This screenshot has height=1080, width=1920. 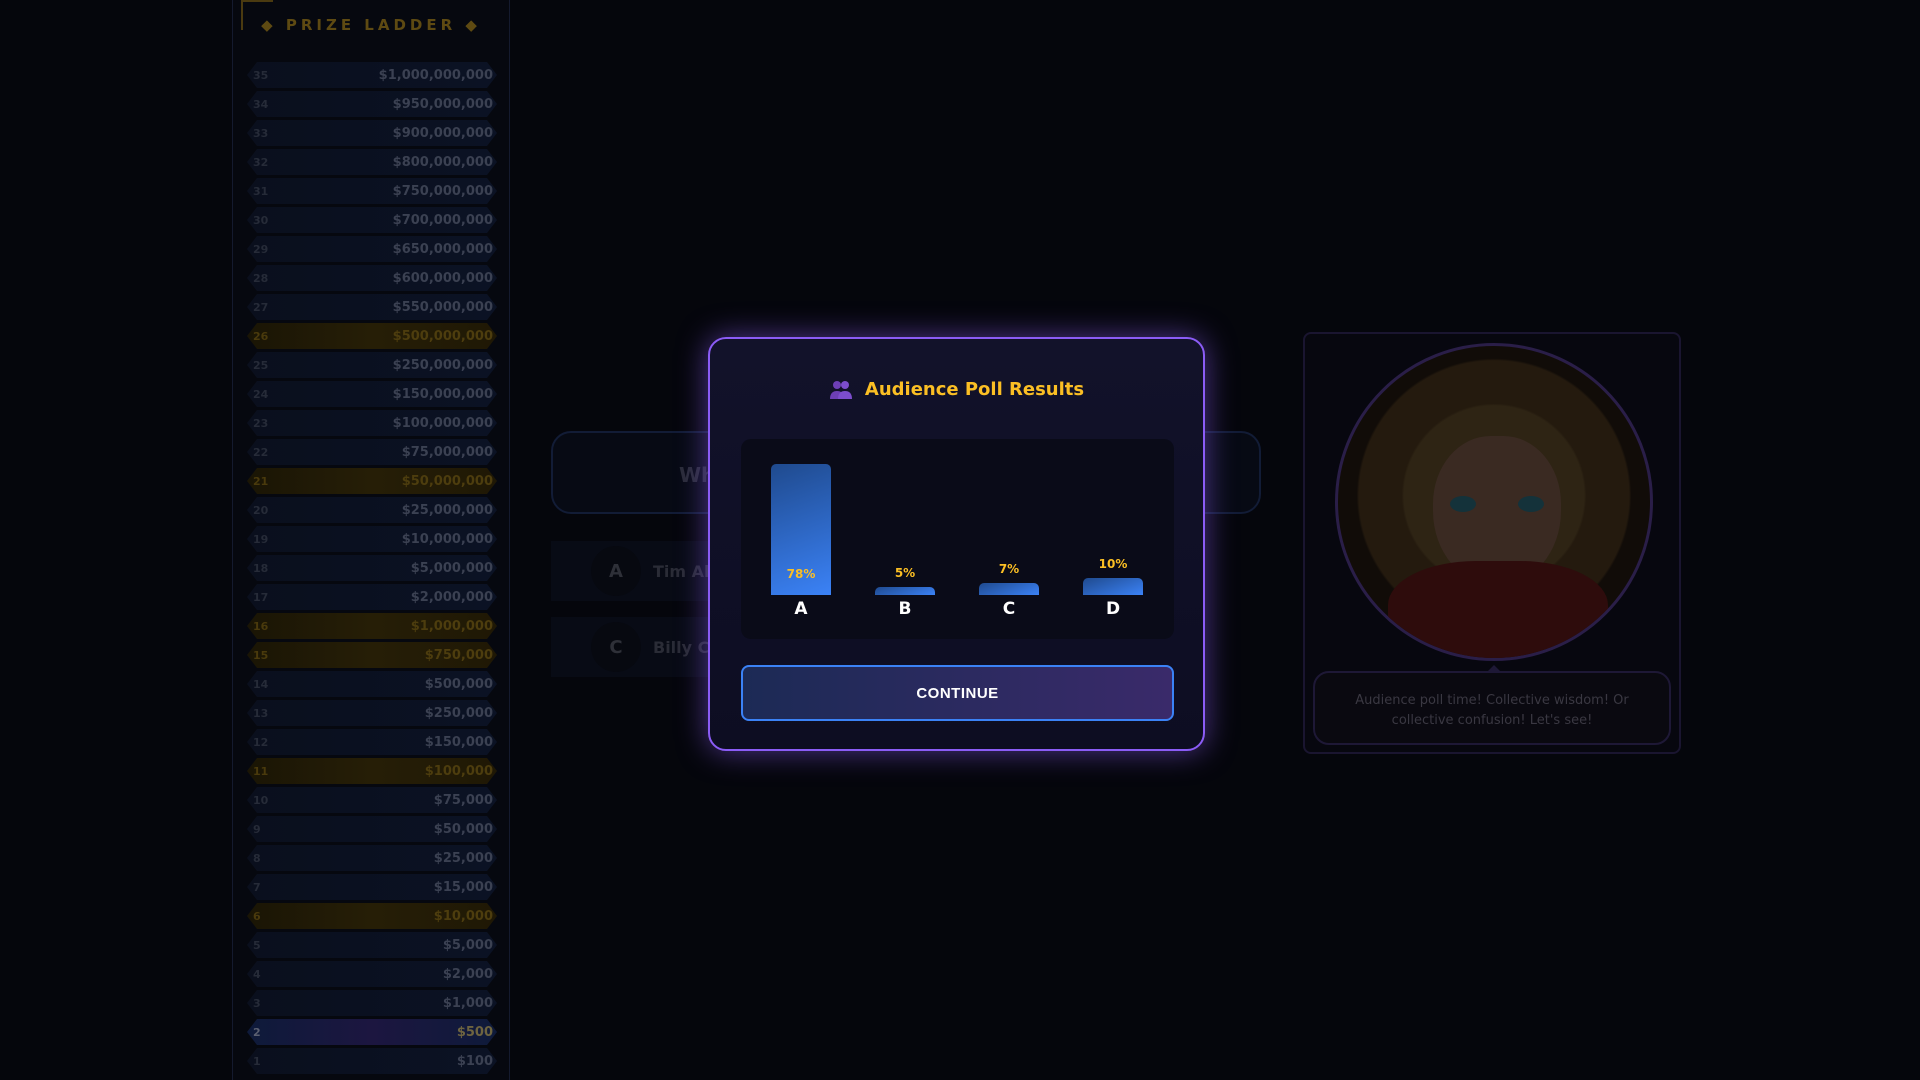 What do you see at coordinates (261, 481) in the screenshot?
I see `level-number: 21` at bounding box center [261, 481].